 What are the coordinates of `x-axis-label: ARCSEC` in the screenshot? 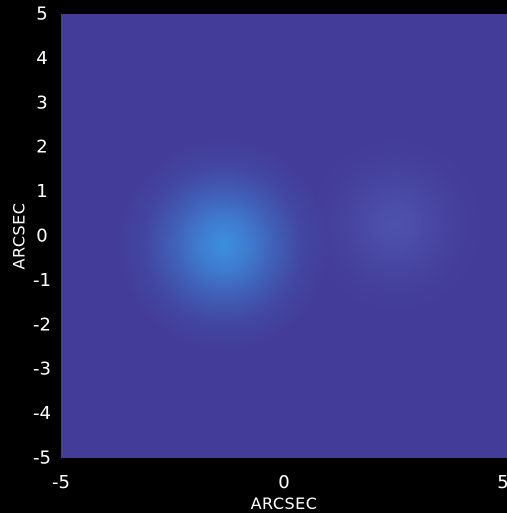 It's located at (284, 503).